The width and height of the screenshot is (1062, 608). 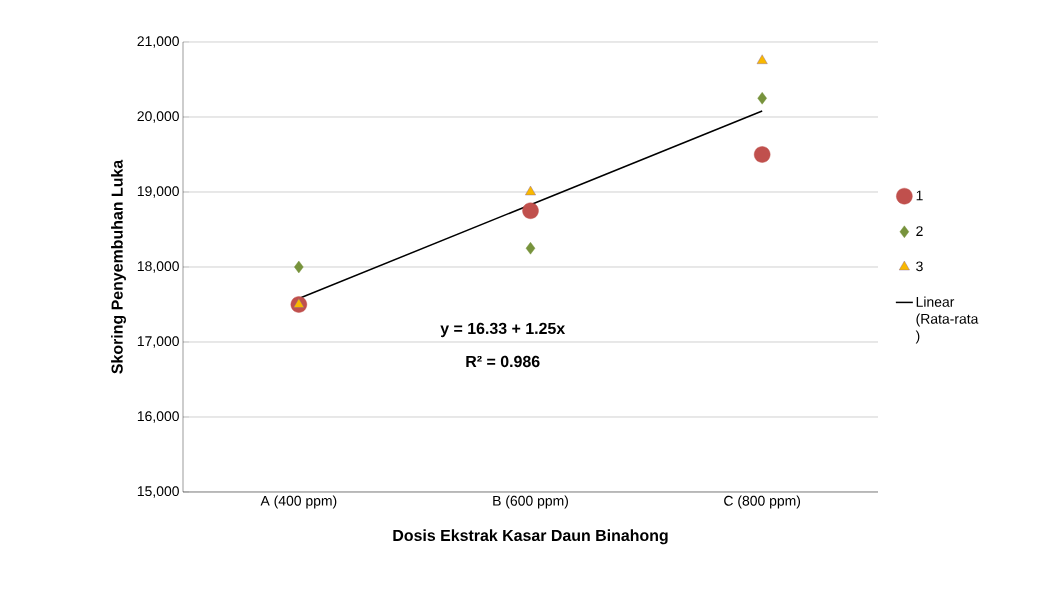 I want to click on y-tick-label: 18,000, so click(x=158, y=267).